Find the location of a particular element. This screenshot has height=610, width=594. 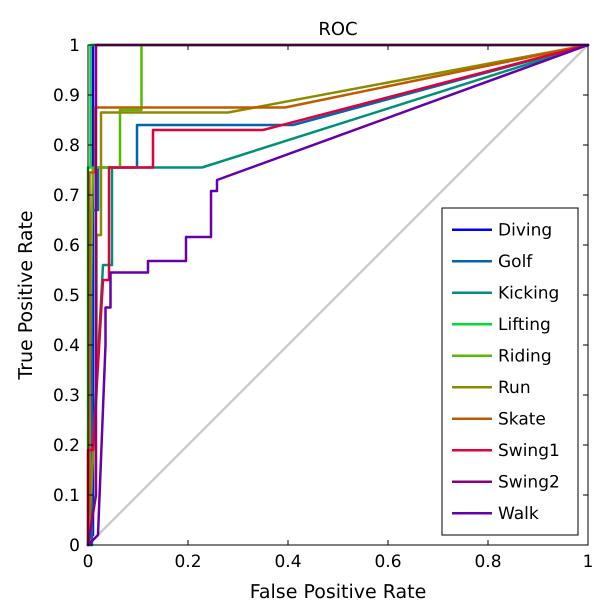

y-axis-title: True Positive Rate is located at coordinates (26, 295).